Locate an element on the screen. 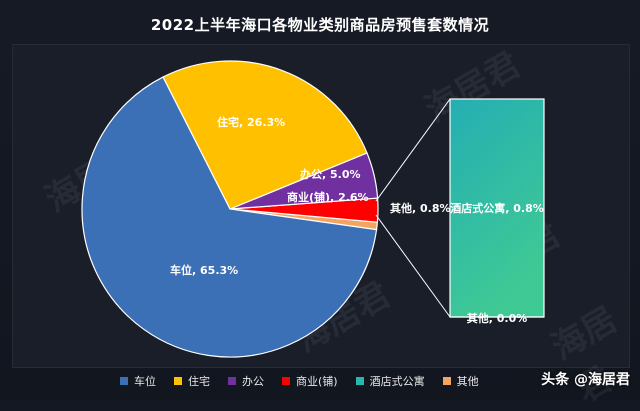 The width and height of the screenshot is (640, 411). legend-item: 商业(铺) is located at coordinates (310, 381).